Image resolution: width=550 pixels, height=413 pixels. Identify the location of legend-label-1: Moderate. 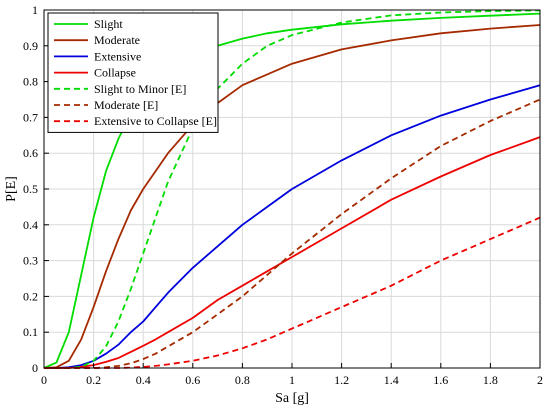
(117, 40).